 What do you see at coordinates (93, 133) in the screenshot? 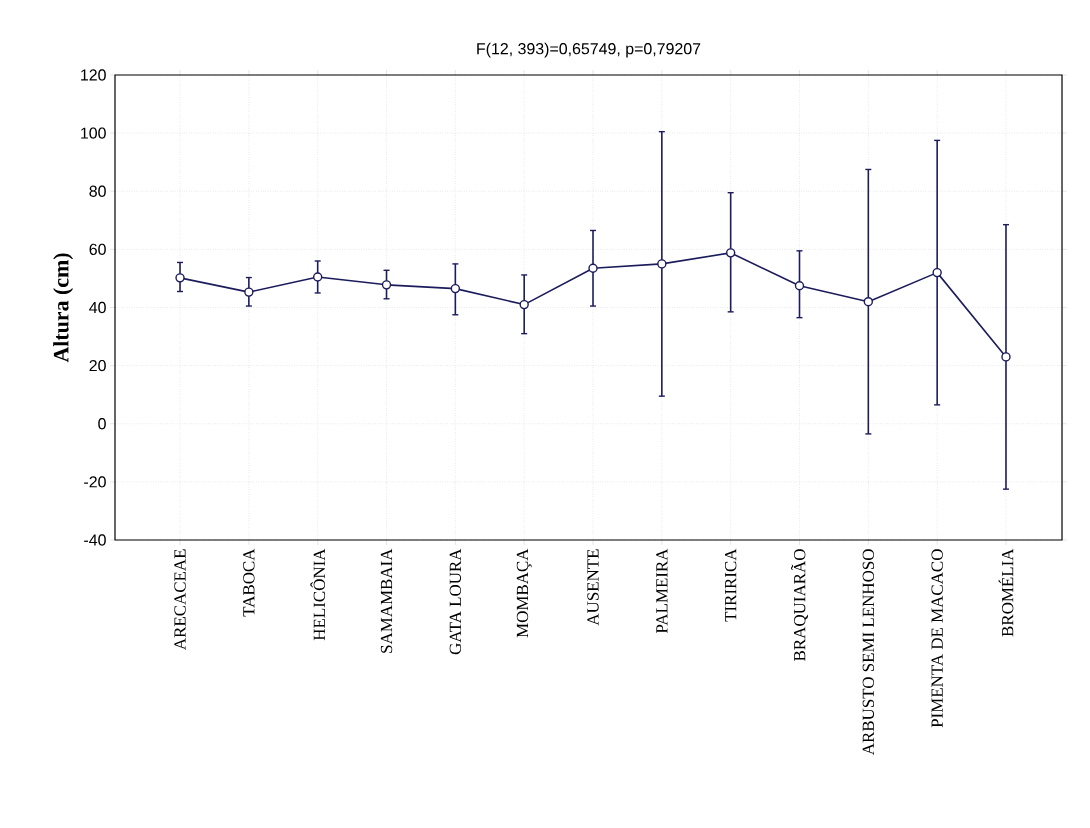
I see `y-tick-label: 100` at bounding box center [93, 133].